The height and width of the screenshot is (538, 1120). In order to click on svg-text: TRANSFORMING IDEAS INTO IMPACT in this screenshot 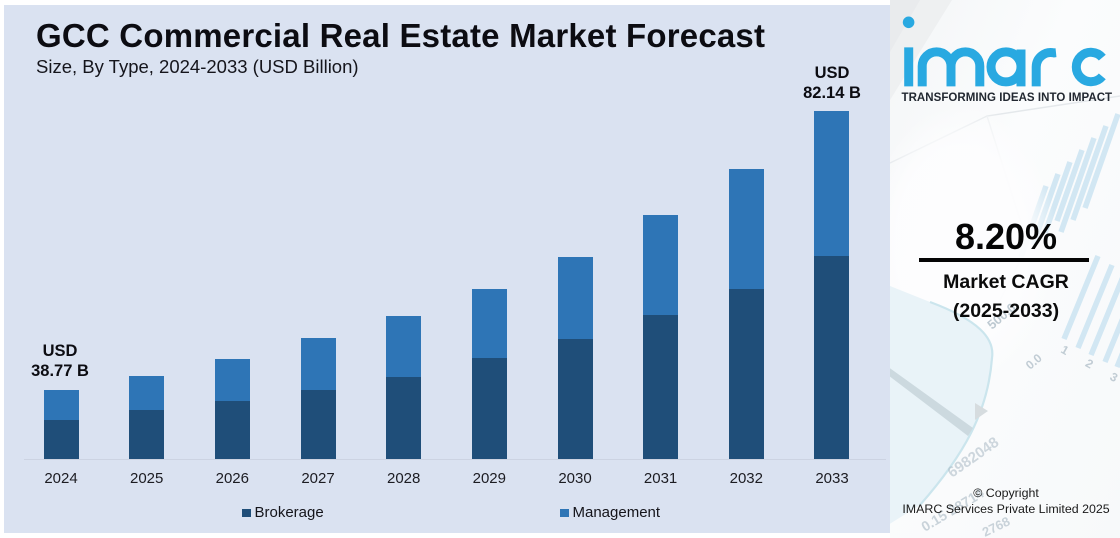, I will do `click(1007, 98)`.